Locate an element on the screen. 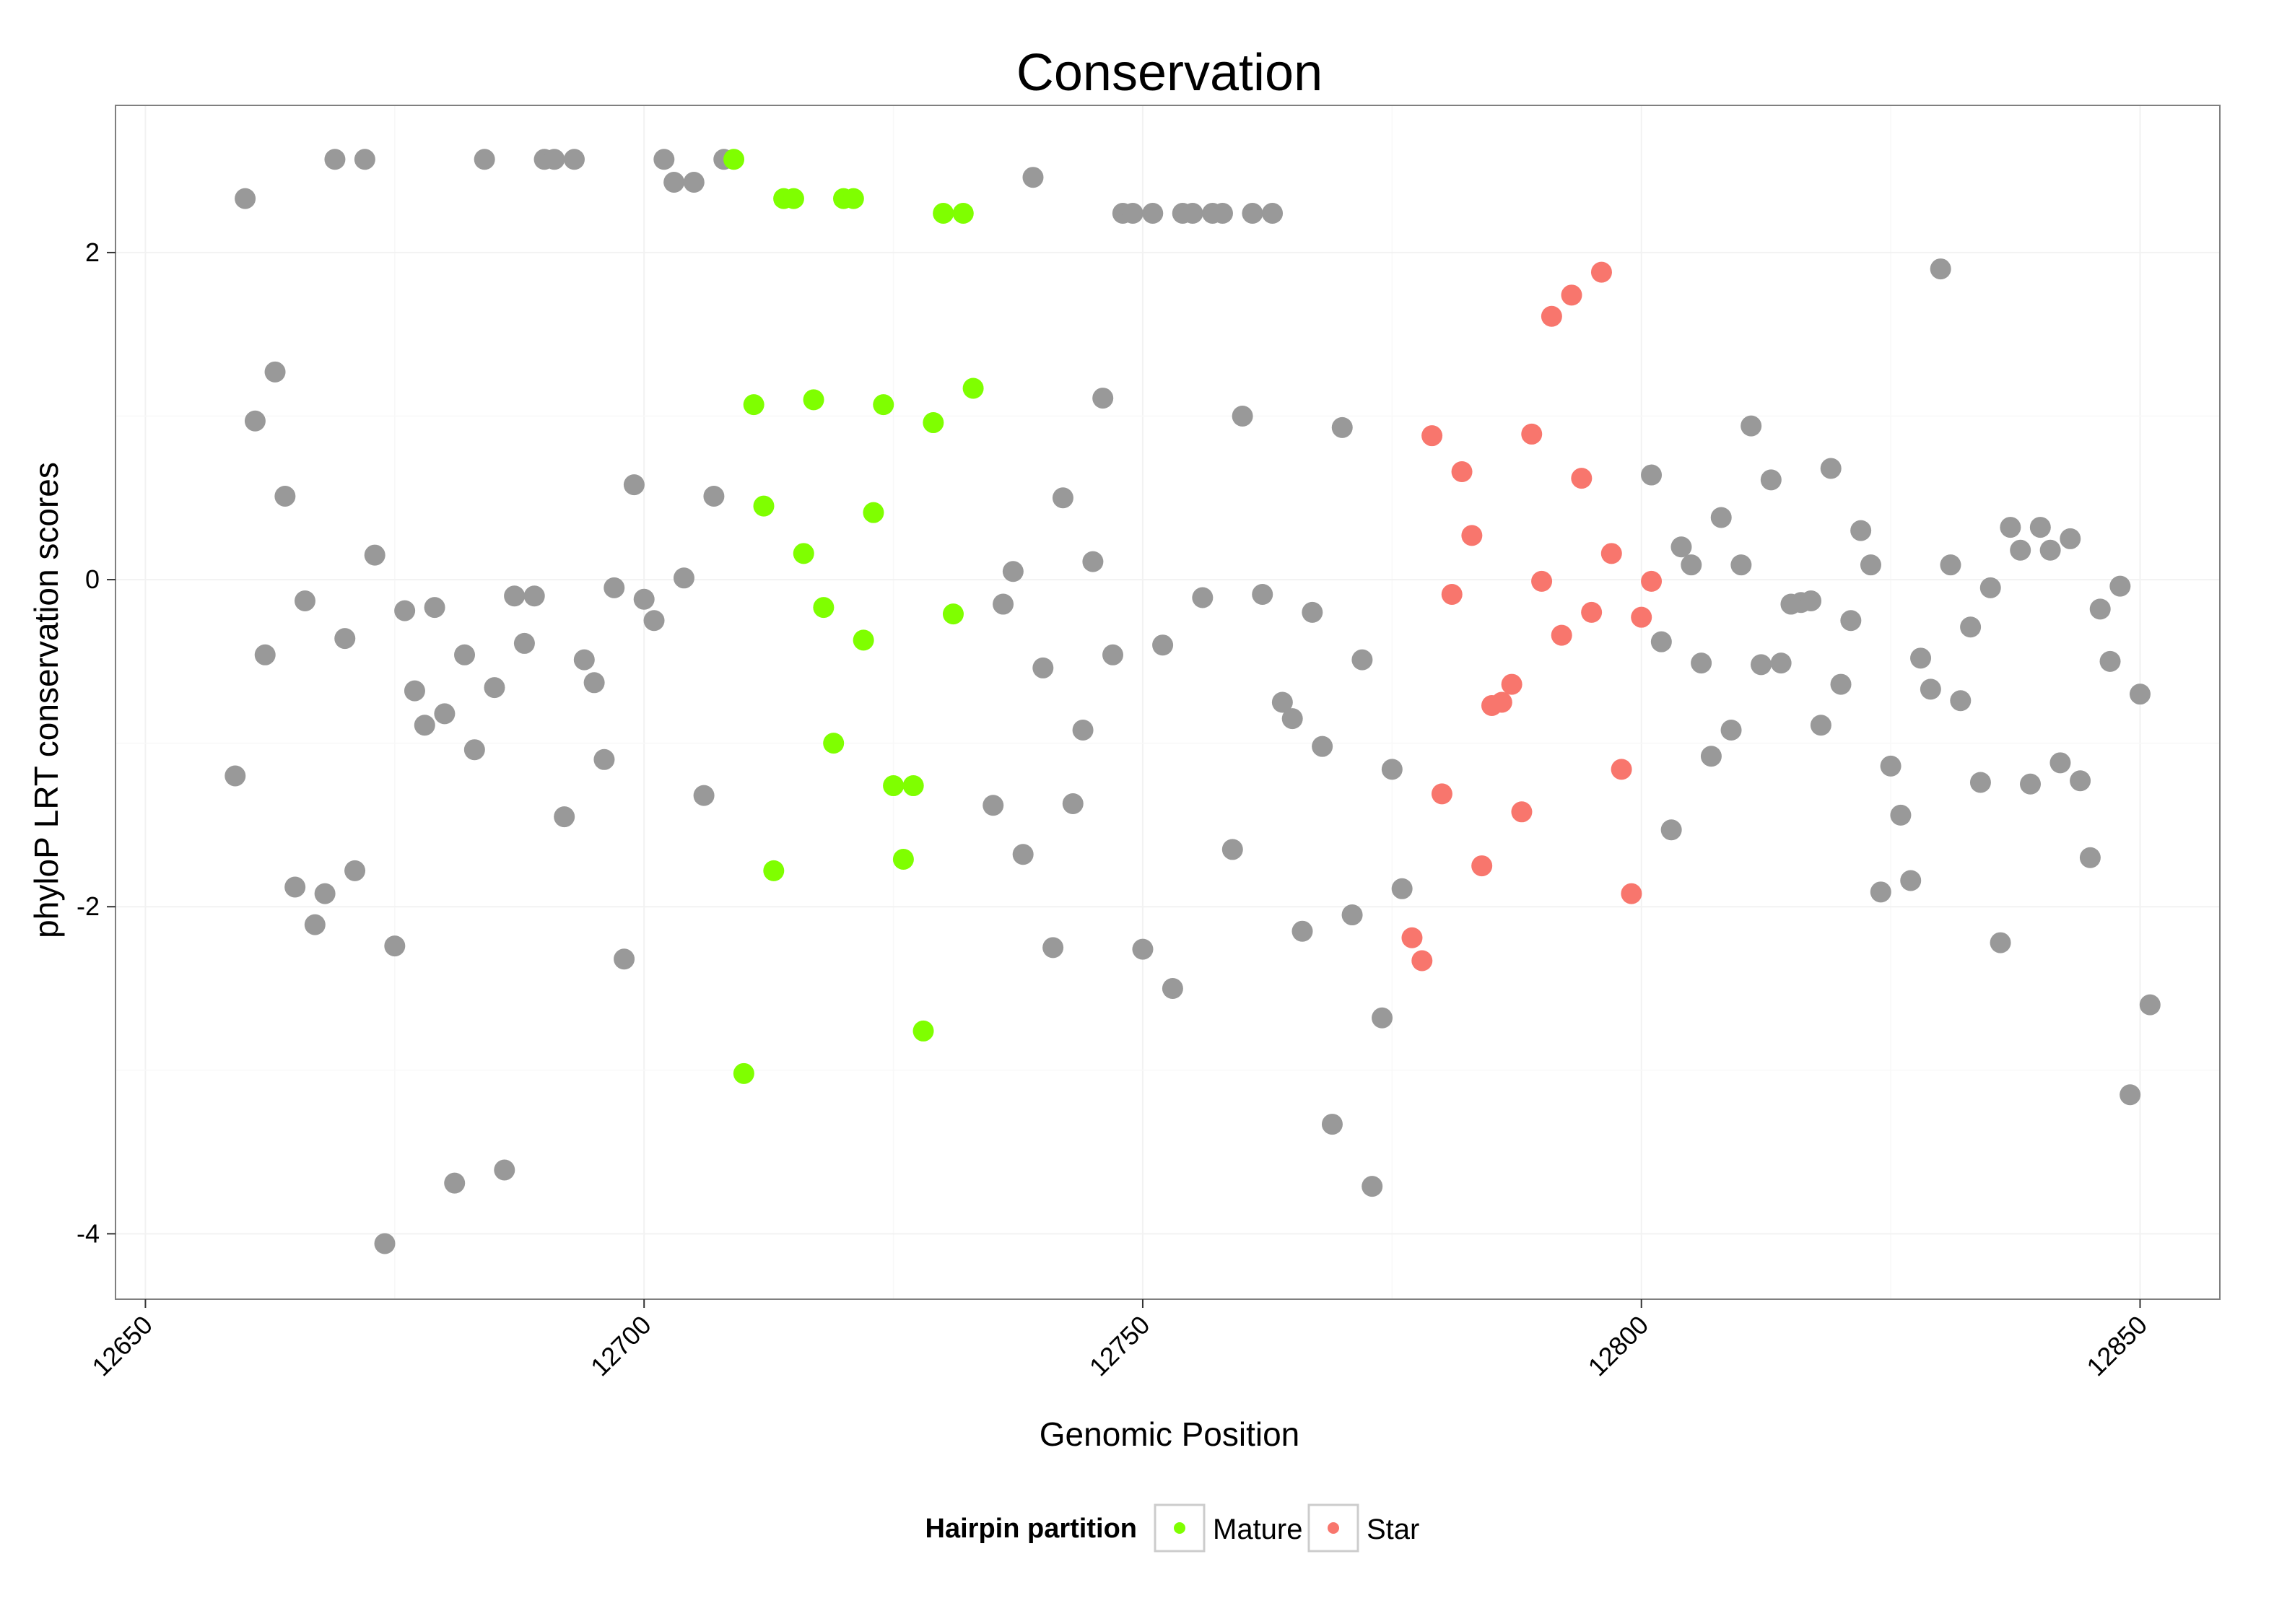  x-axis-title: Genomic Position is located at coordinates (1170, 1434).